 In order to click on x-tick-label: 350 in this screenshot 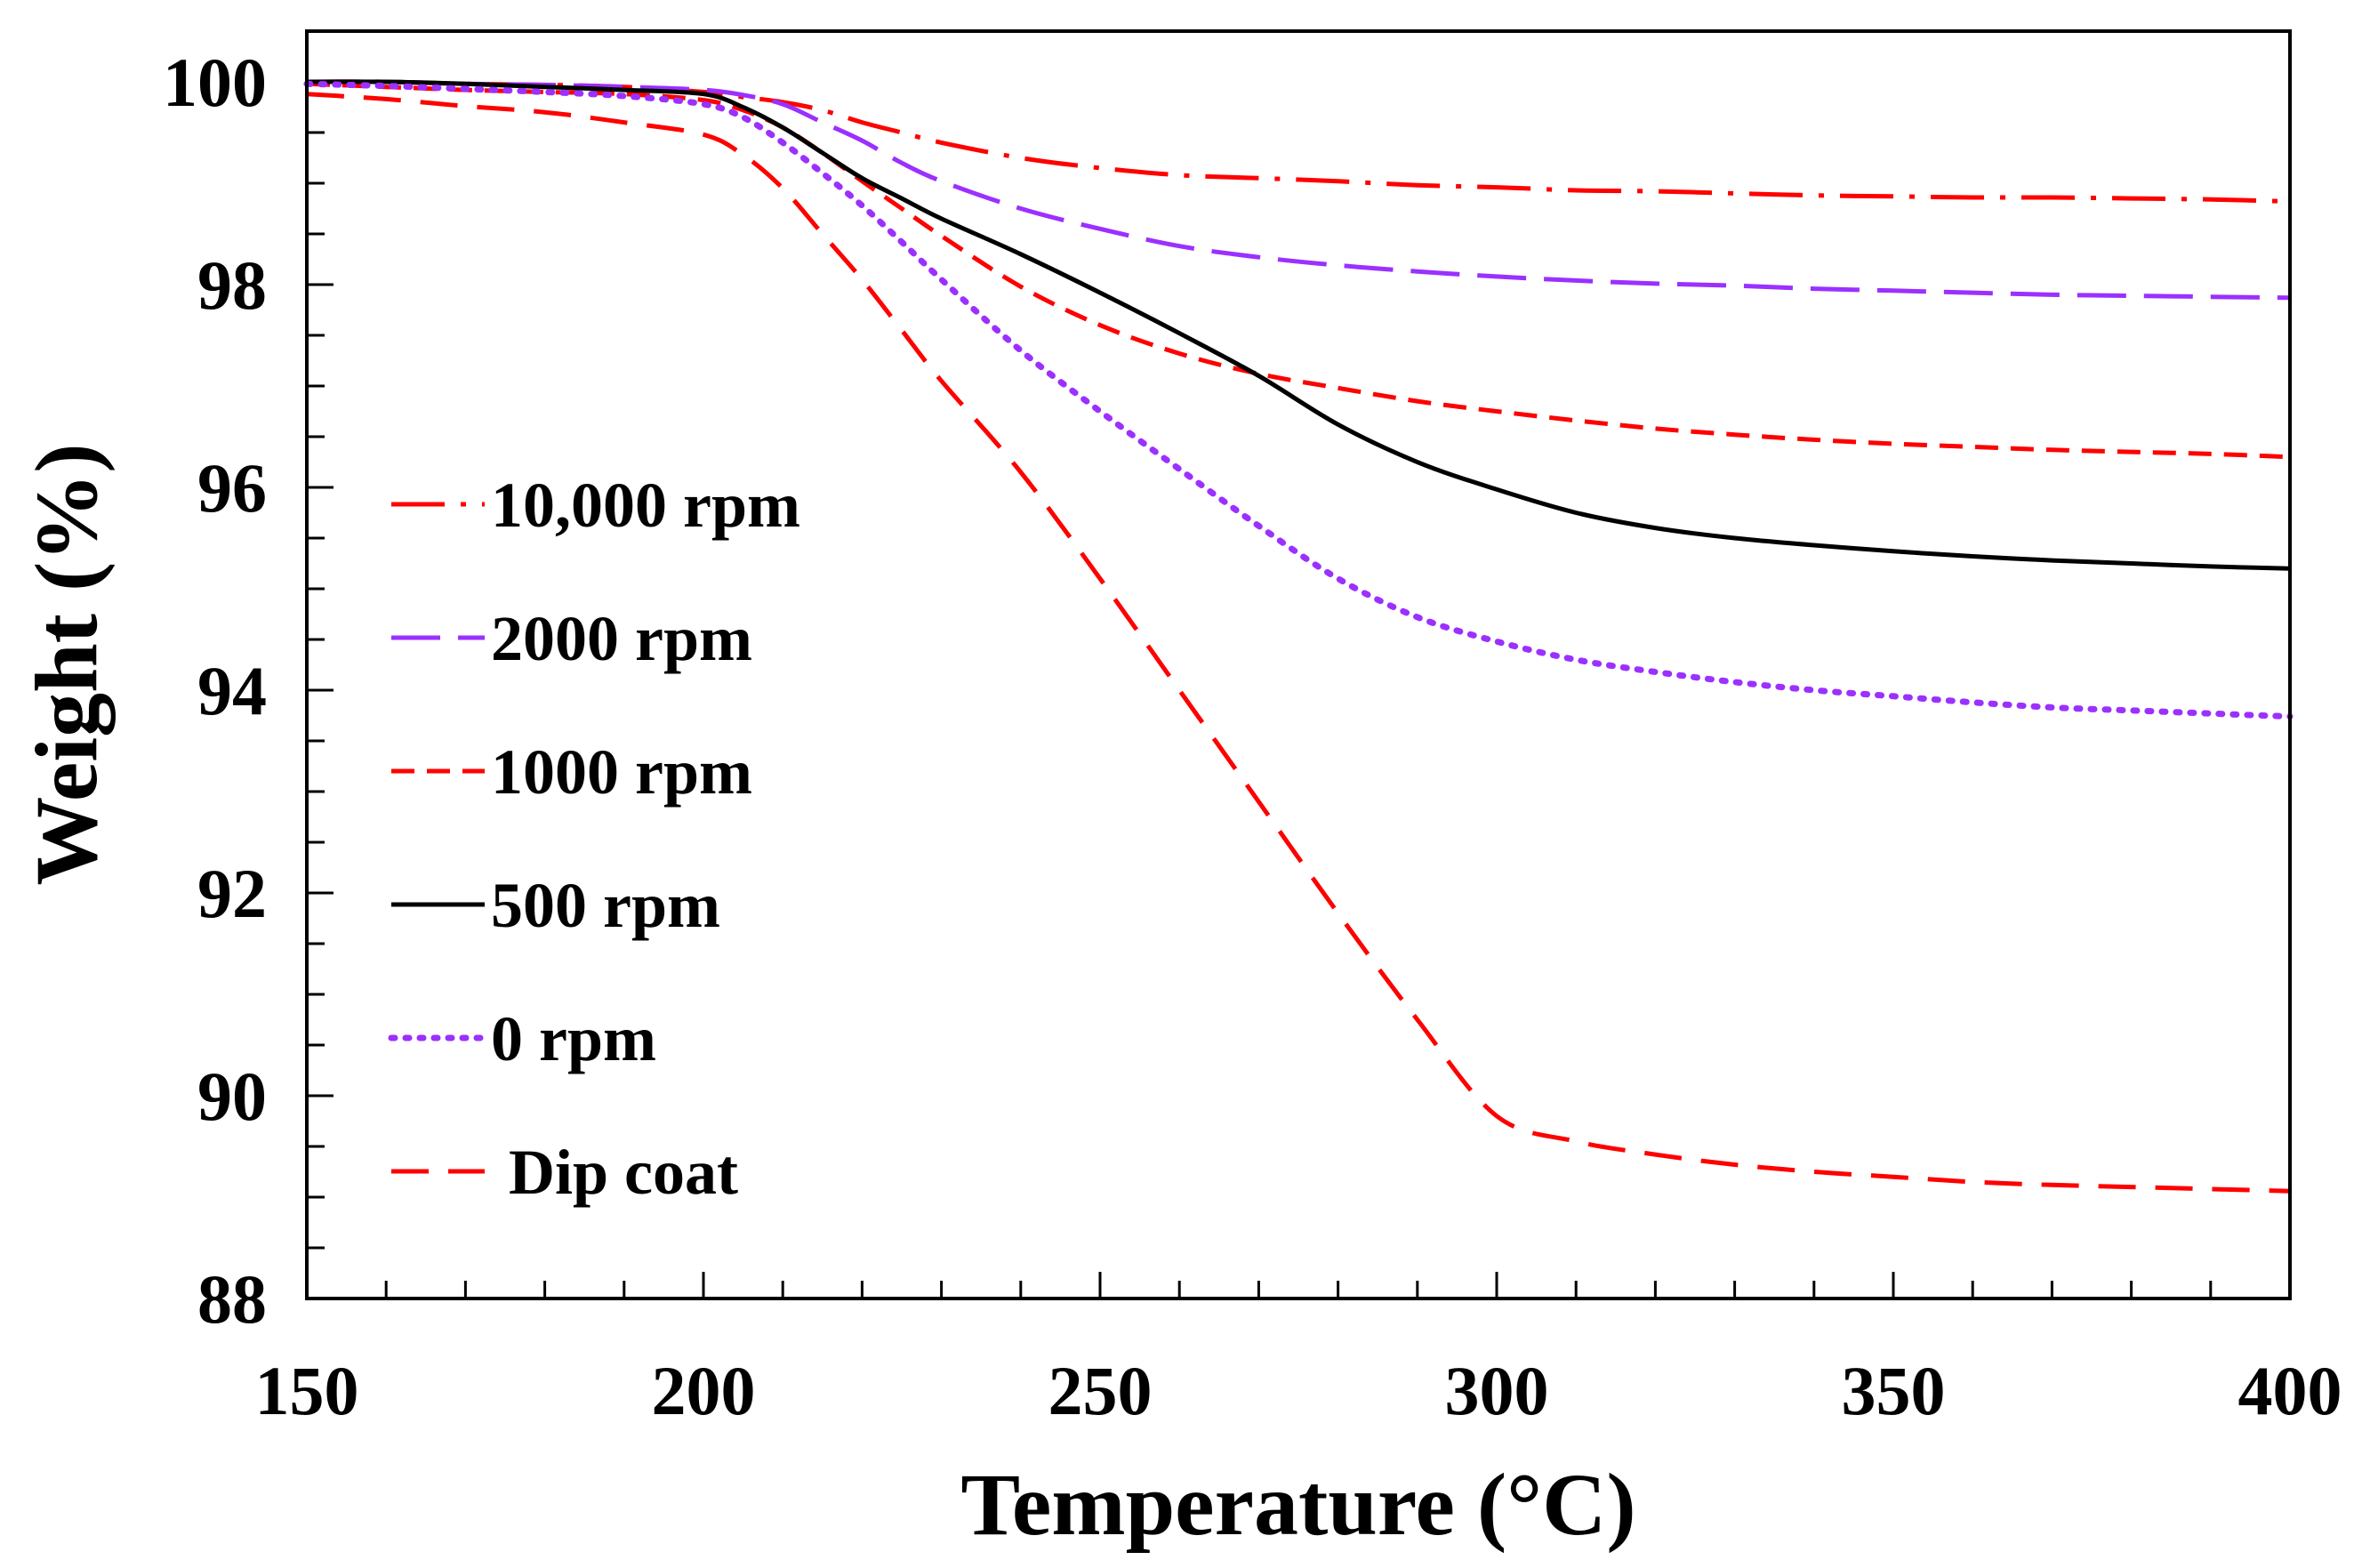, I will do `click(1894, 1390)`.